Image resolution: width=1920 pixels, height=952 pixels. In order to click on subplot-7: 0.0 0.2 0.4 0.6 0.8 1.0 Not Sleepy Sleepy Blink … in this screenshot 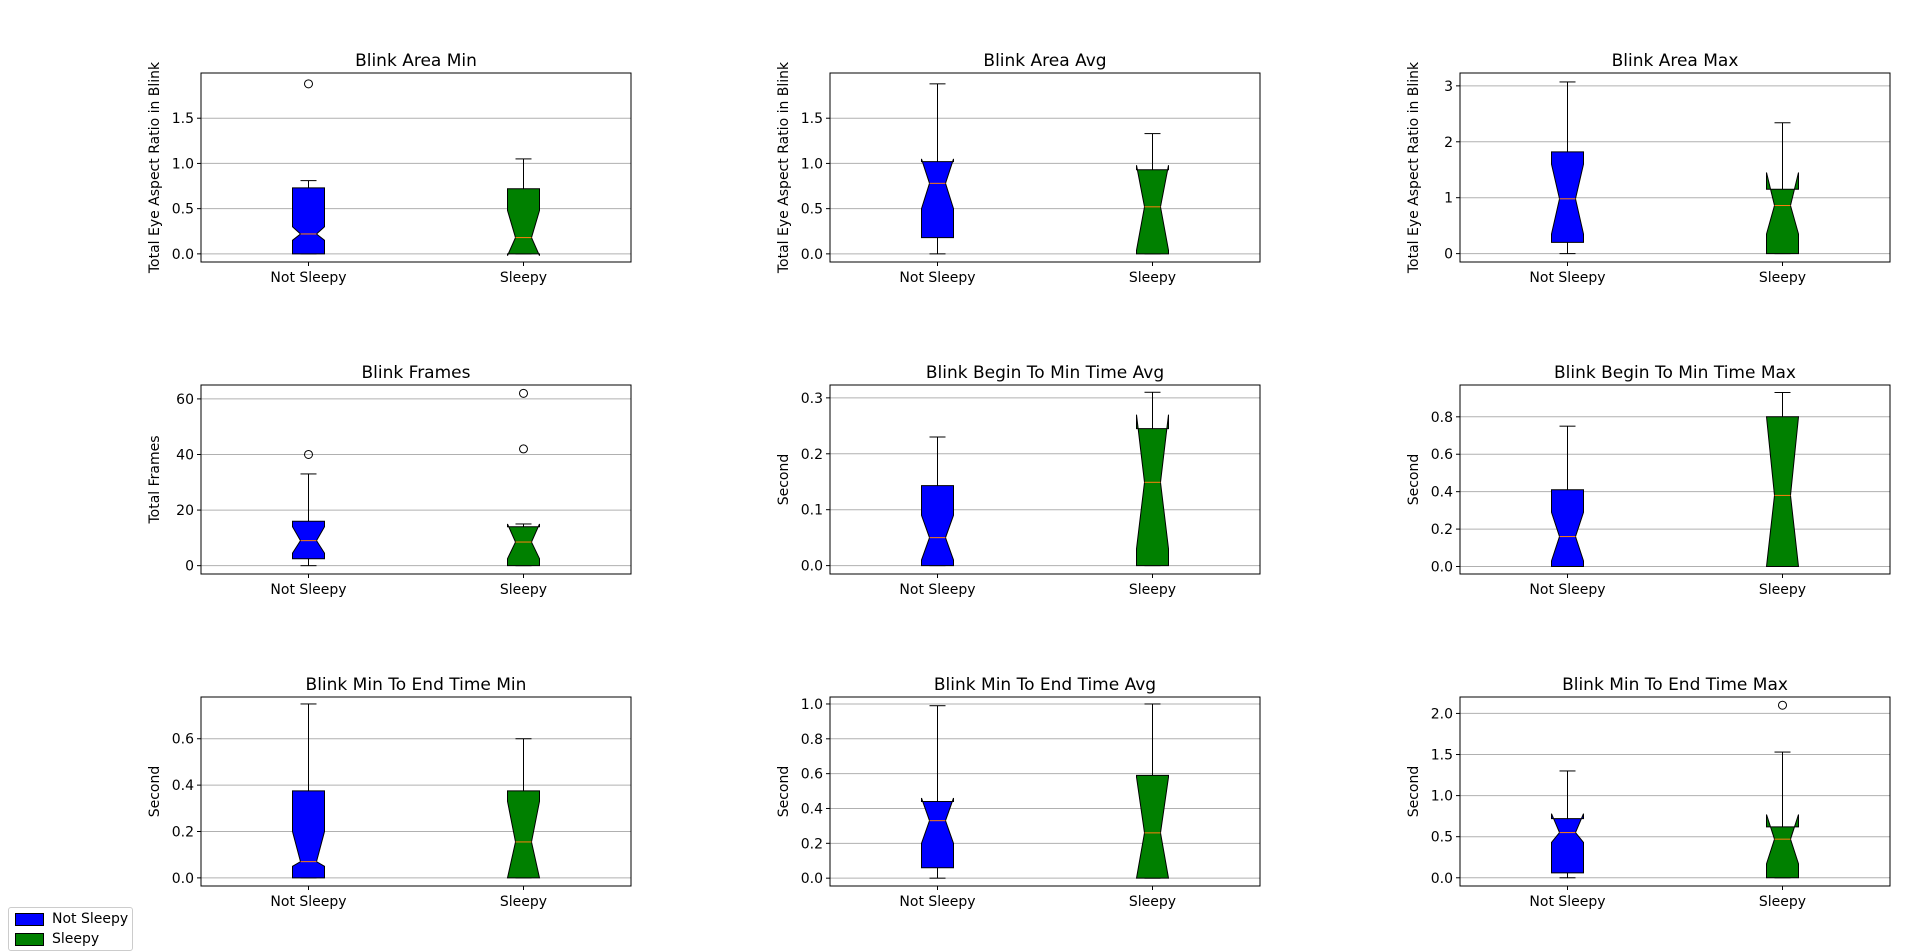, I will do `click(1018, 792)`.